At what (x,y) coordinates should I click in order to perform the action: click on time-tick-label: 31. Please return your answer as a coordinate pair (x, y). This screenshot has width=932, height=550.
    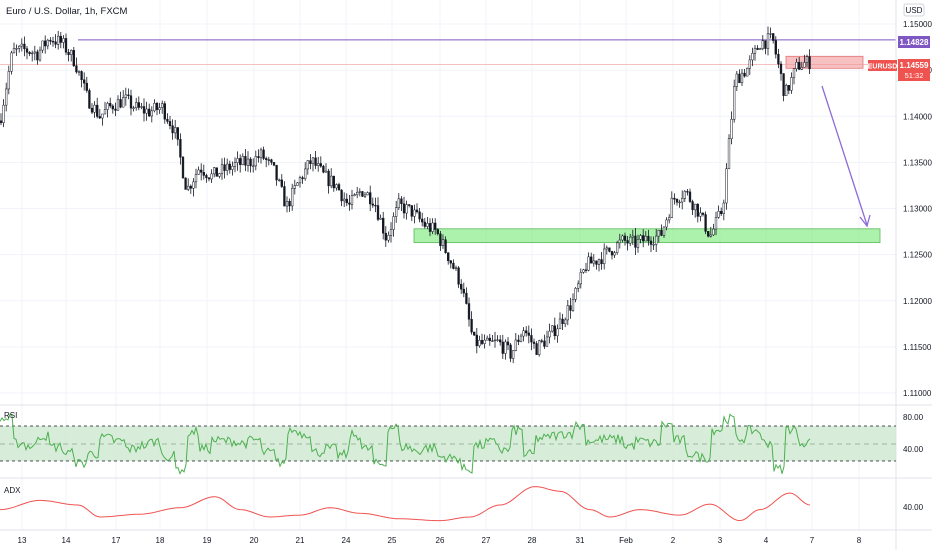
    Looking at the image, I should click on (580, 540).